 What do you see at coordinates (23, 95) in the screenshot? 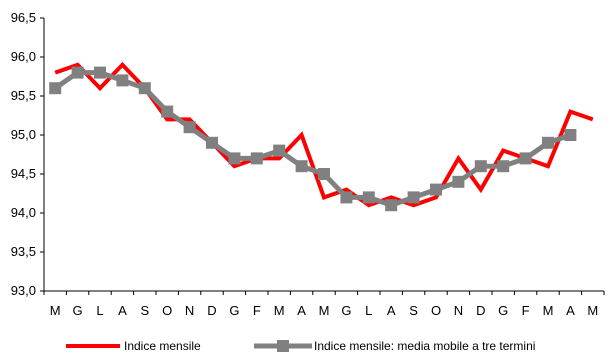
I see `y-tick-label: 95,5` at bounding box center [23, 95].